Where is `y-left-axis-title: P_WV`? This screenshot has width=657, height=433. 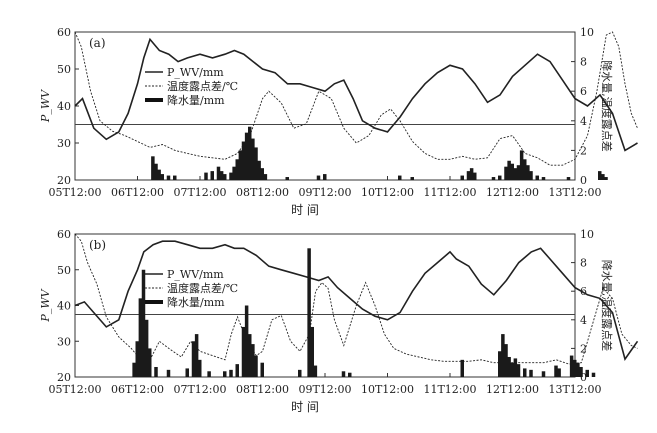
y-left-axis-title: P_WV is located at coordinates (45, 305).